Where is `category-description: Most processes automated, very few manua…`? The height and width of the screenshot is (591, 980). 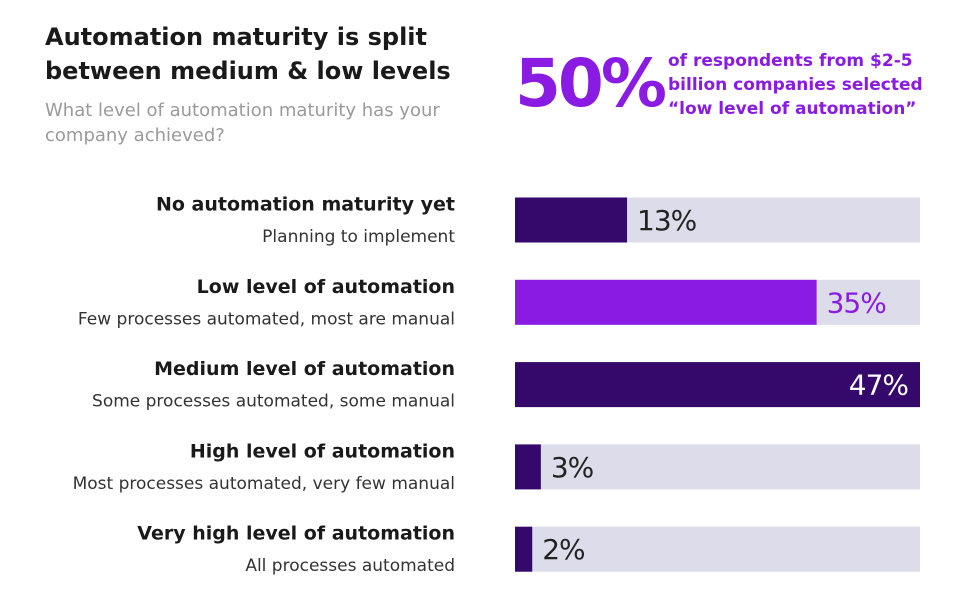
category-description: Most processes automated, very few manua… is located at coordinates (264, 484).